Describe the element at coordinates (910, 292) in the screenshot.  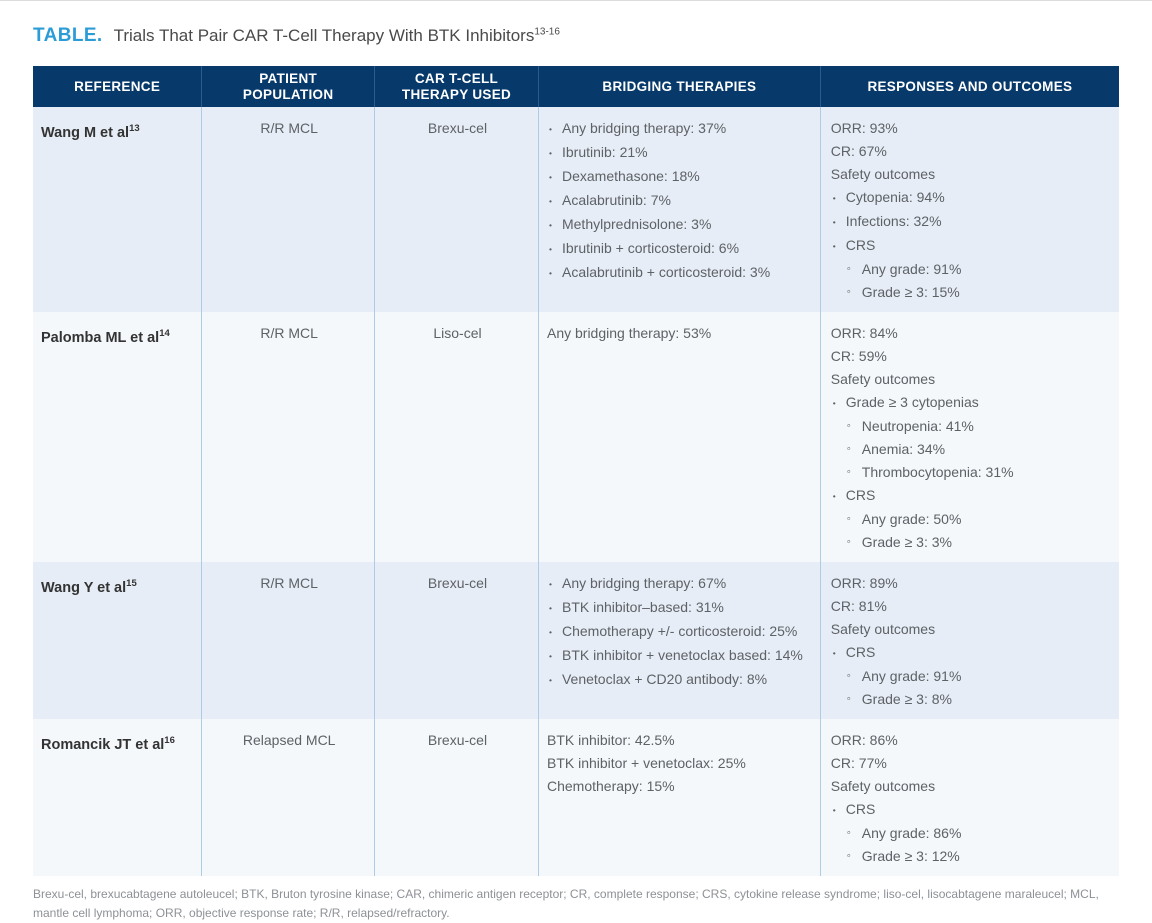
I see `list-item-text: Grade ≥ 3: 15%` at that location.